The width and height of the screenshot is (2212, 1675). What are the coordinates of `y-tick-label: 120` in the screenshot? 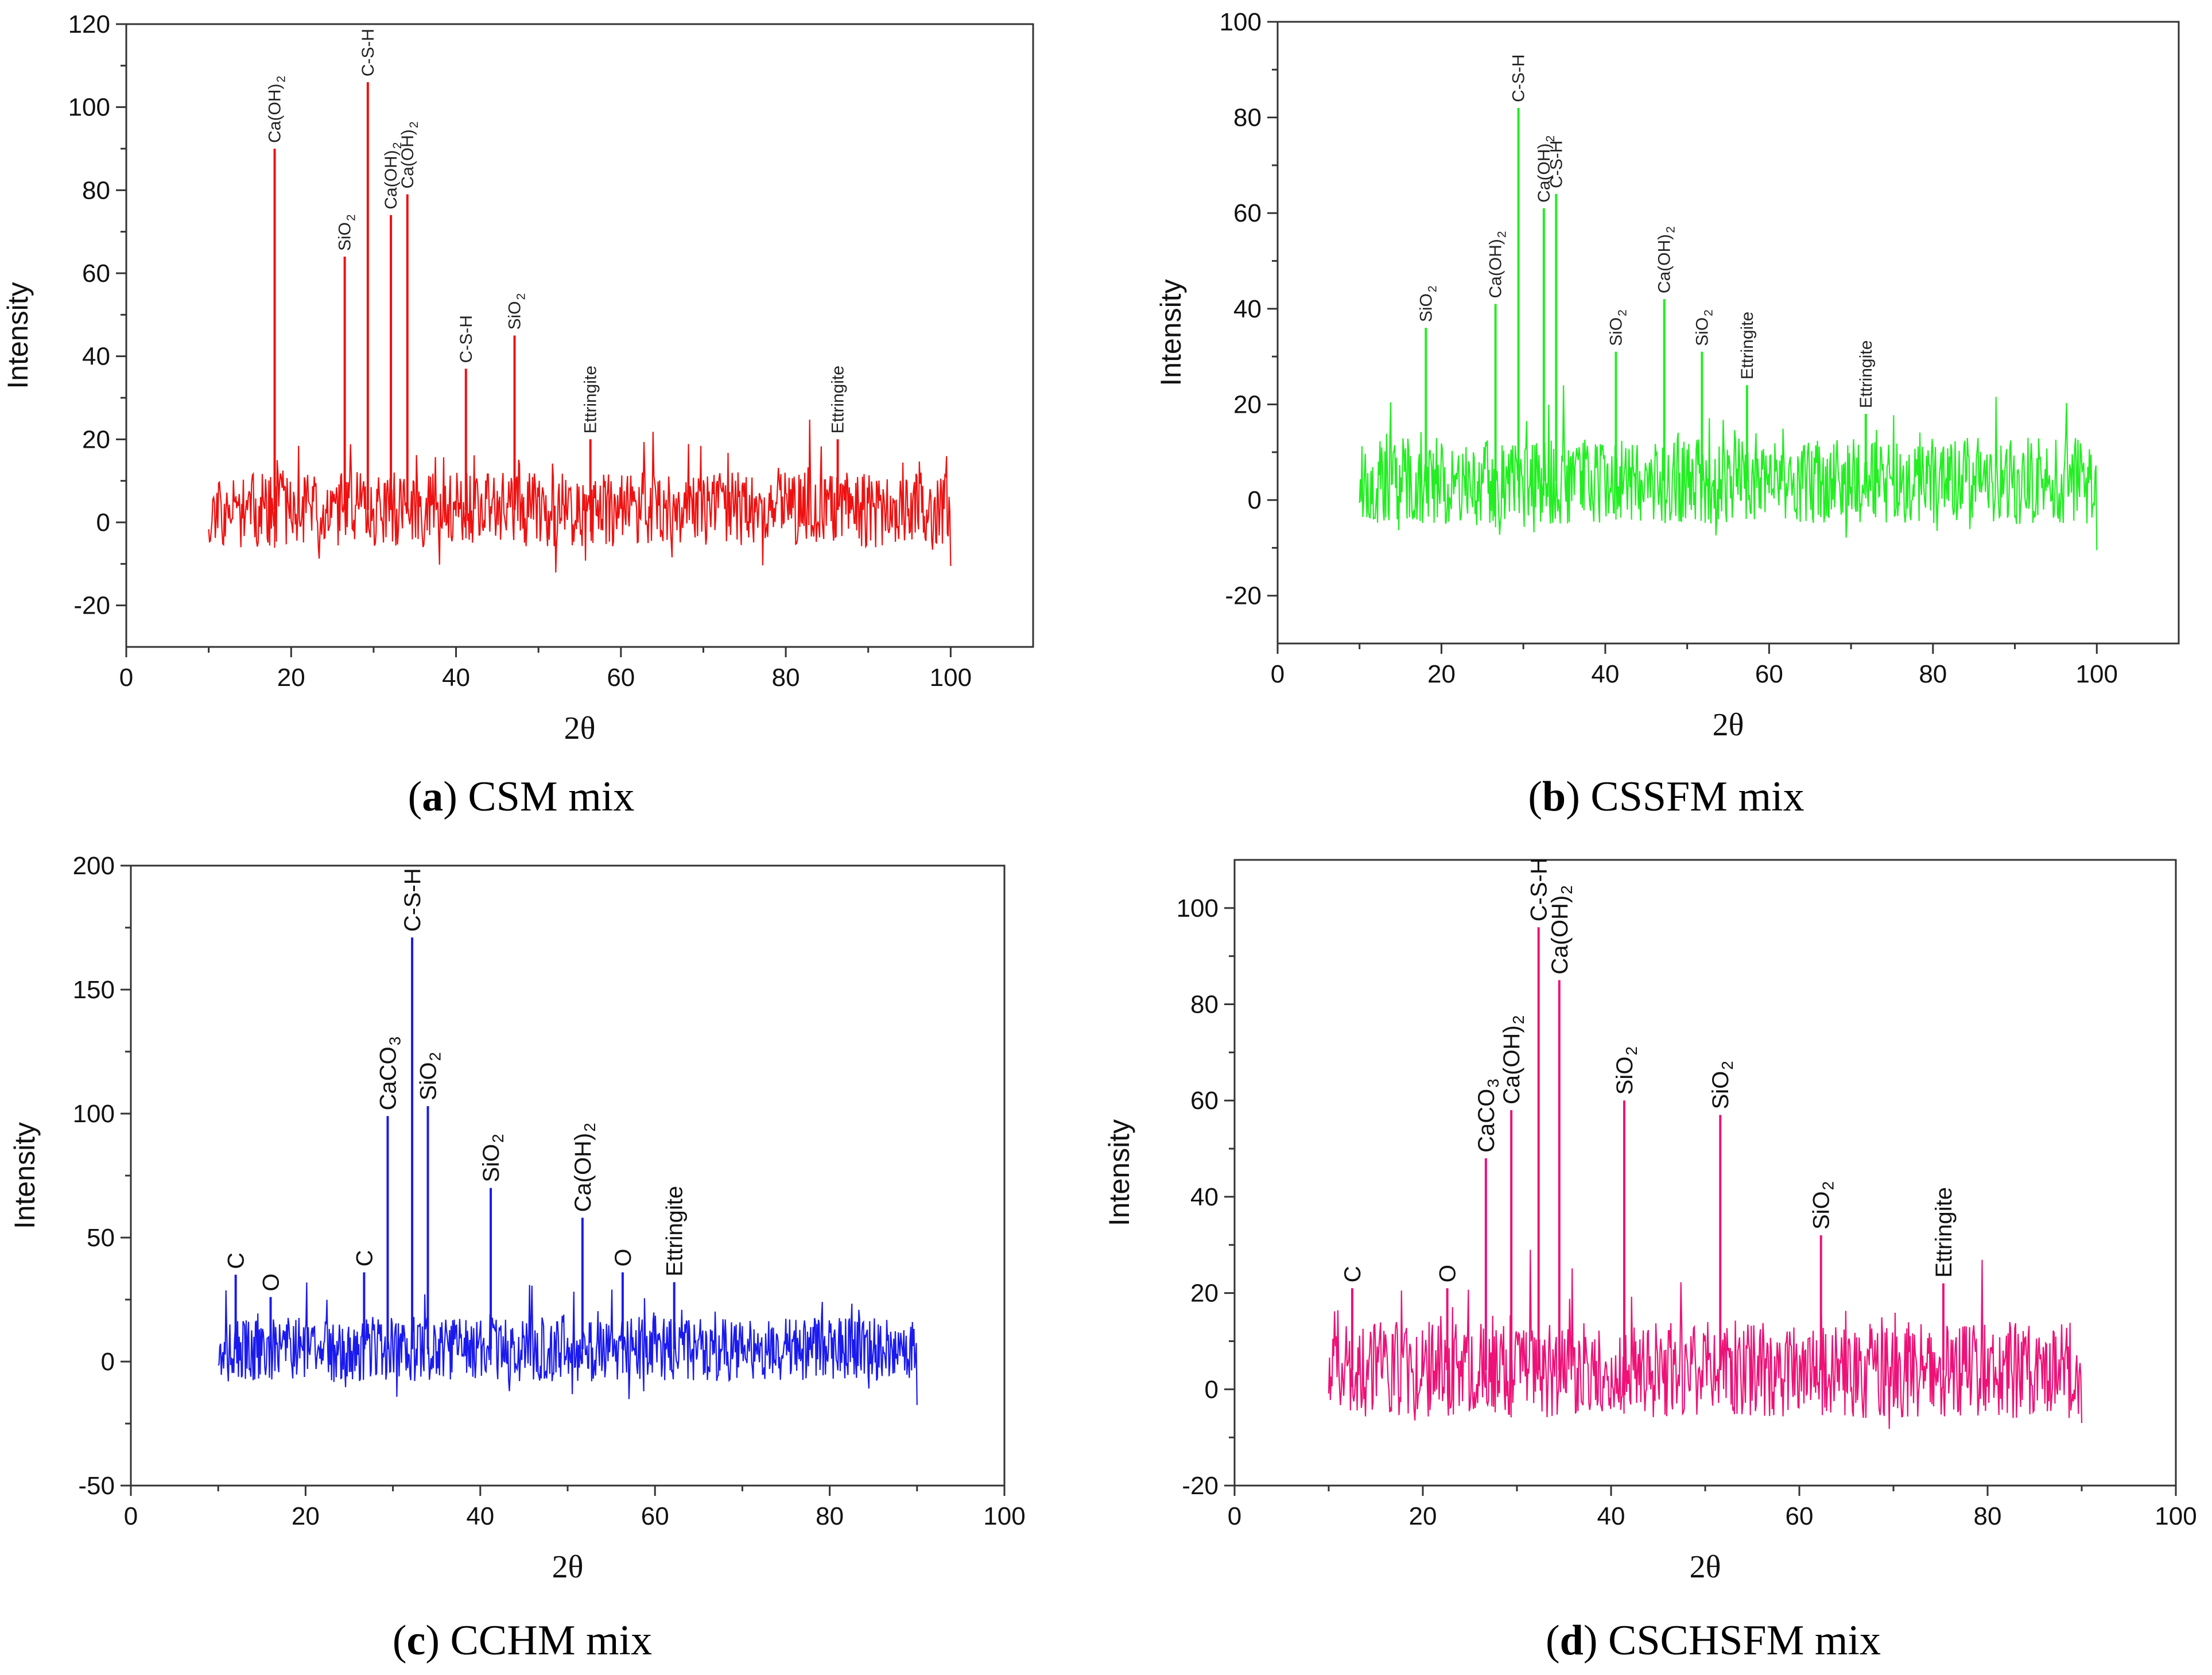 It's located at (89, 24).